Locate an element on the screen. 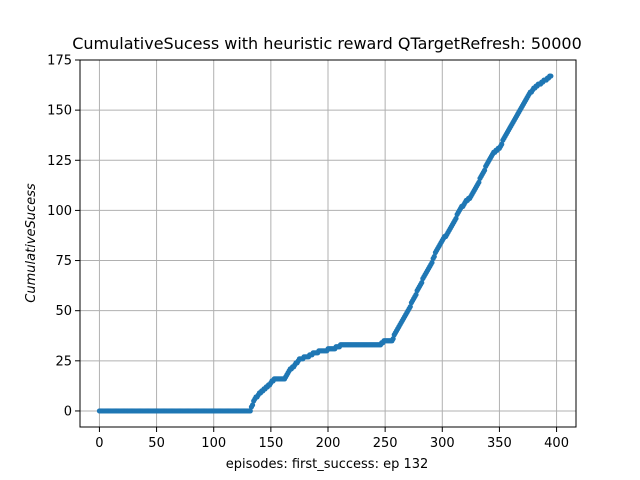  x-tick-label: 300 is located at coordinates (442, 443).